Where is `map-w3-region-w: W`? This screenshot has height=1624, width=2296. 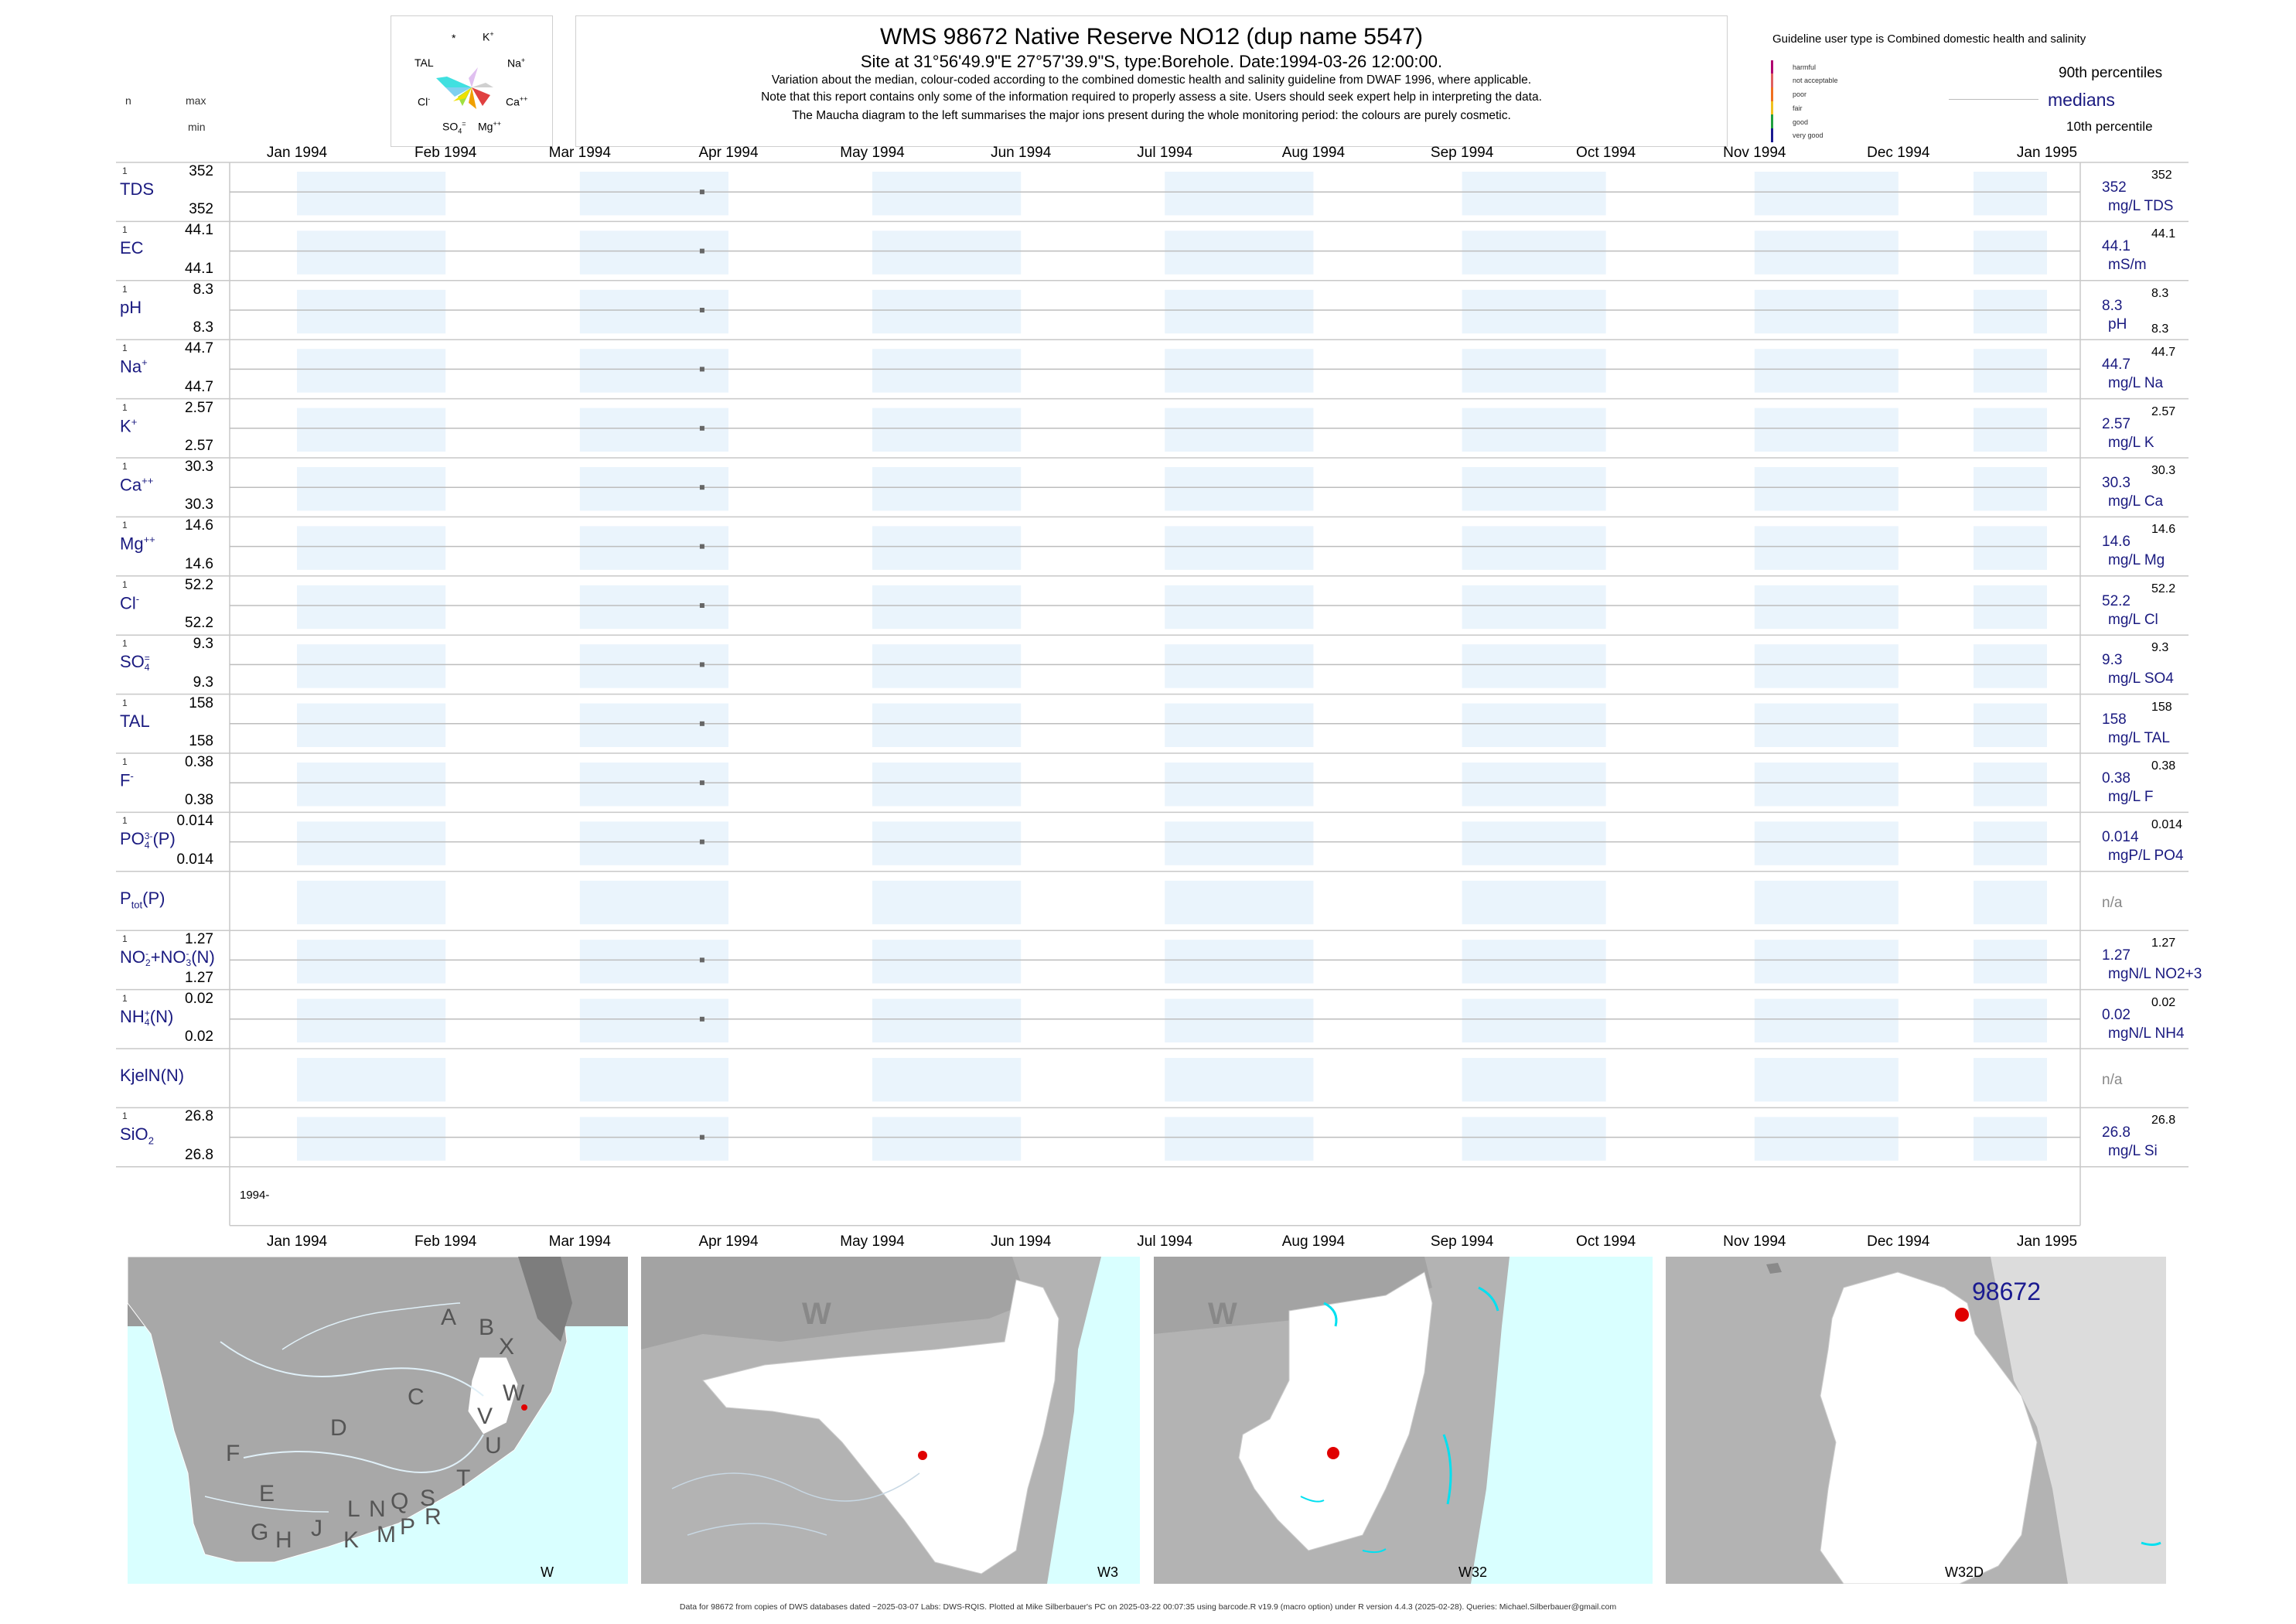
map-w3-region-w: W is located at coordinates (816, 1314).